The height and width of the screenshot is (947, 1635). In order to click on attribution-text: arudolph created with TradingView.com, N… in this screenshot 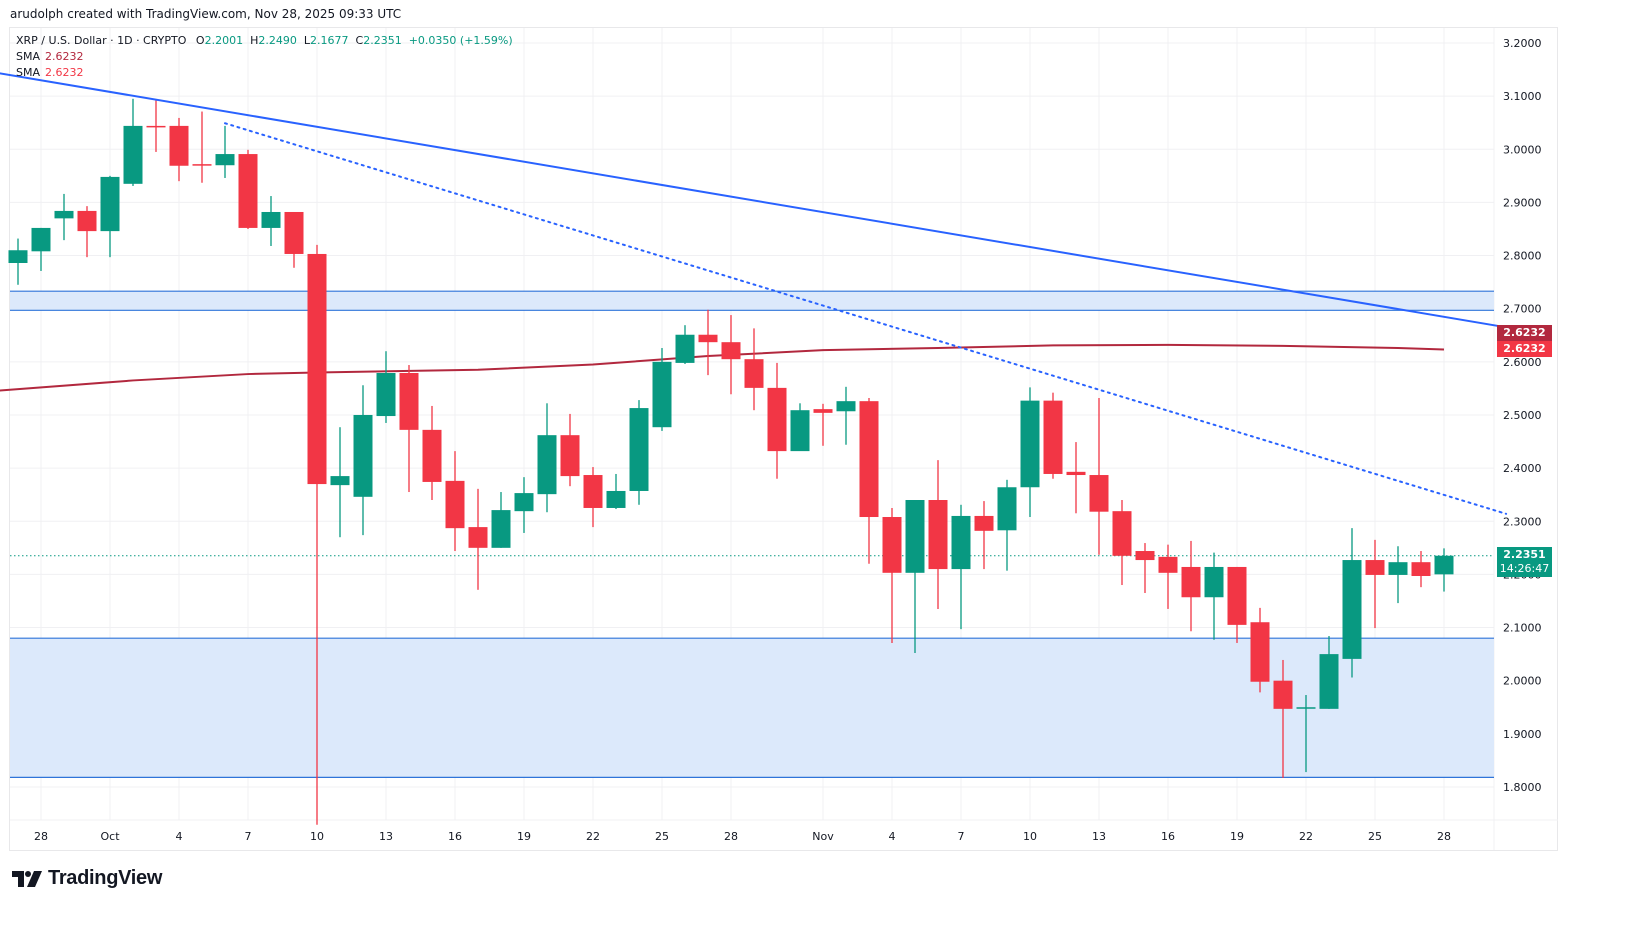, I will do `click(206, 14)`.